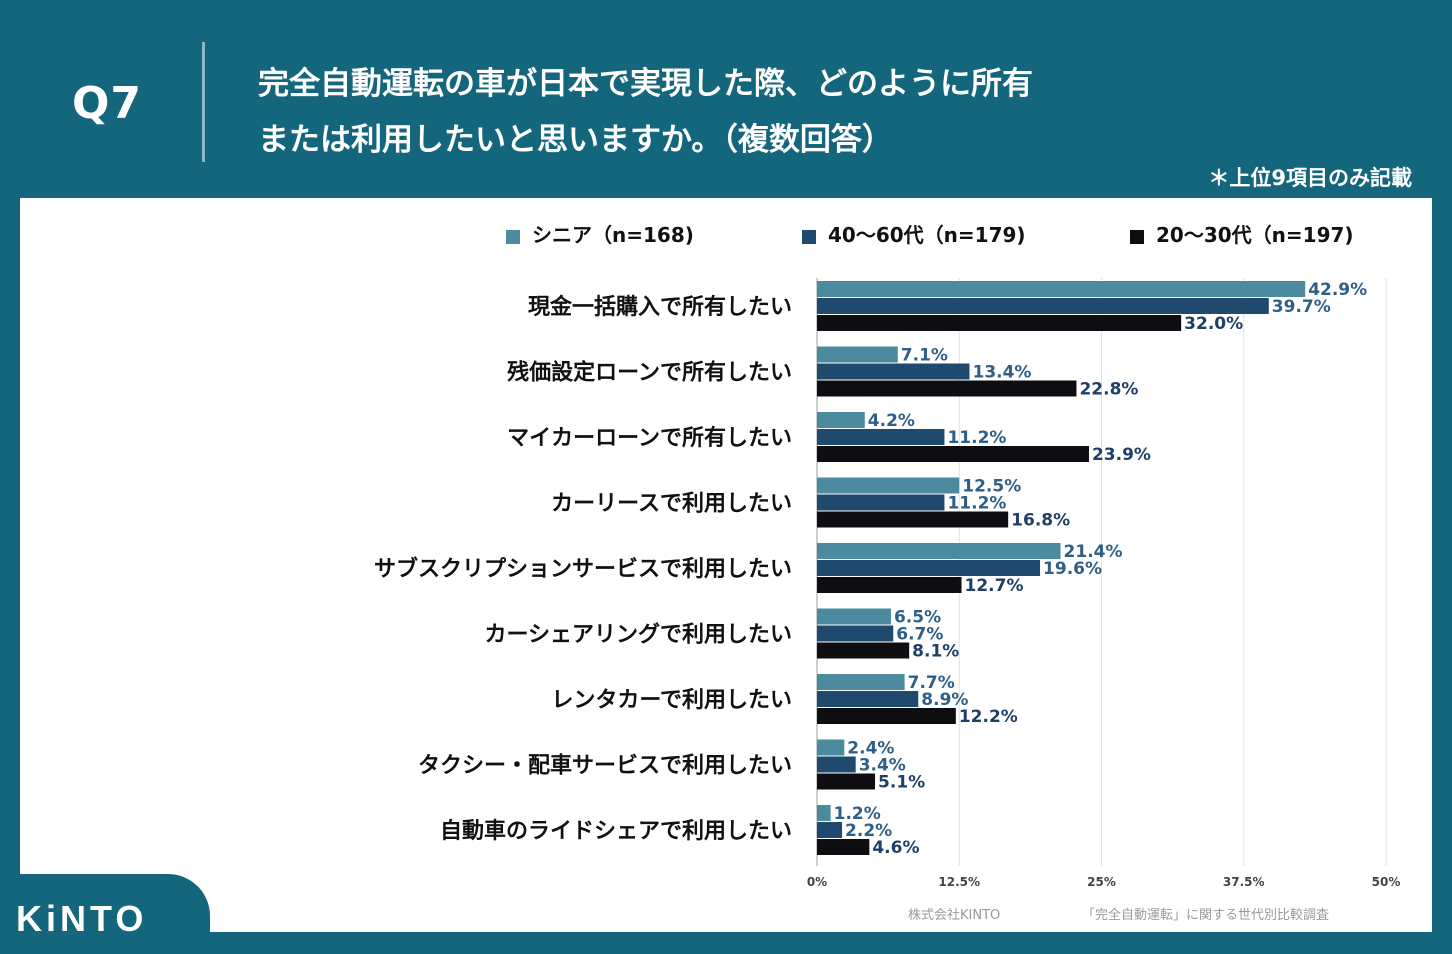 The image size is (1452, 954). I want to click on legend-label: 40～60代（n=179), so click(927, 235).